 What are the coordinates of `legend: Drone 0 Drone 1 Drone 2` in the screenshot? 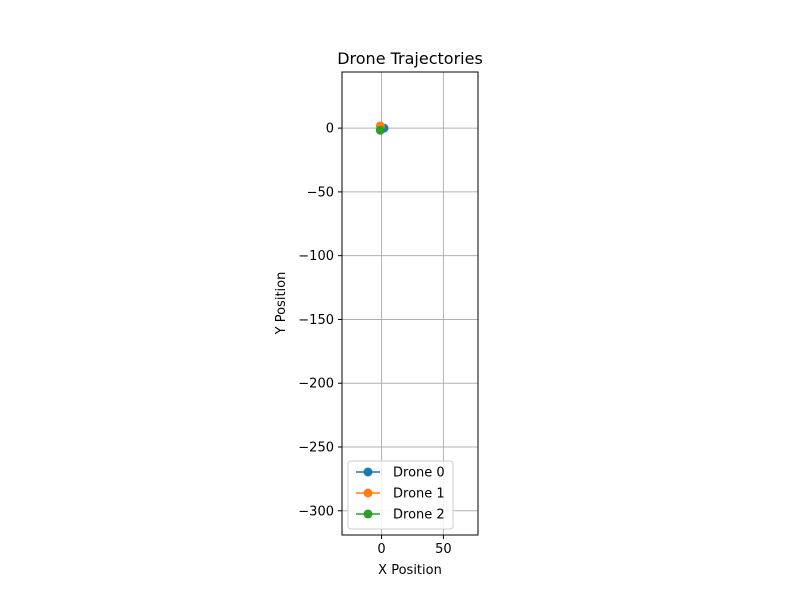 It's located at (400, 495).